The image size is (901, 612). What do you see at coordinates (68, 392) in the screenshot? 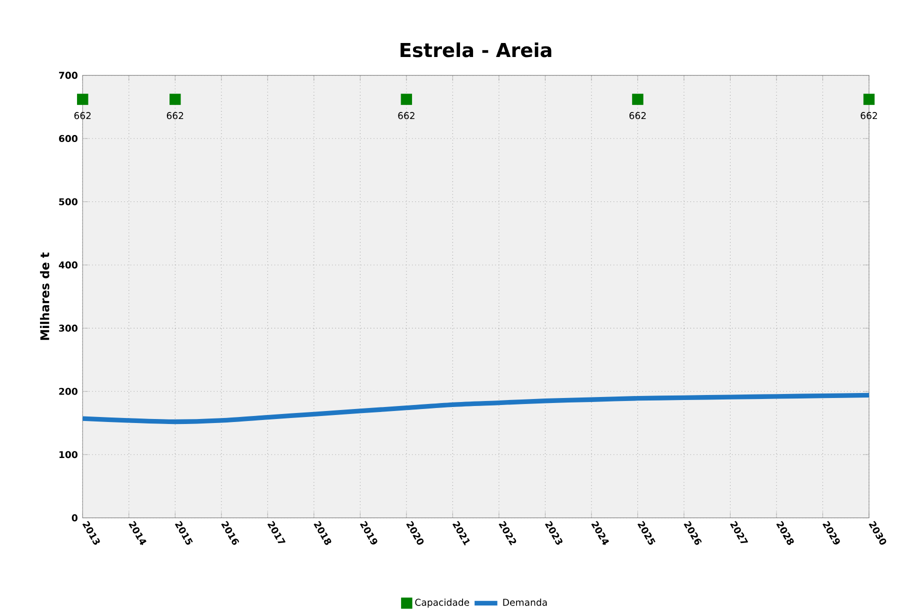
I see `y-tick-label: 200` at bounding box center [68, 392].